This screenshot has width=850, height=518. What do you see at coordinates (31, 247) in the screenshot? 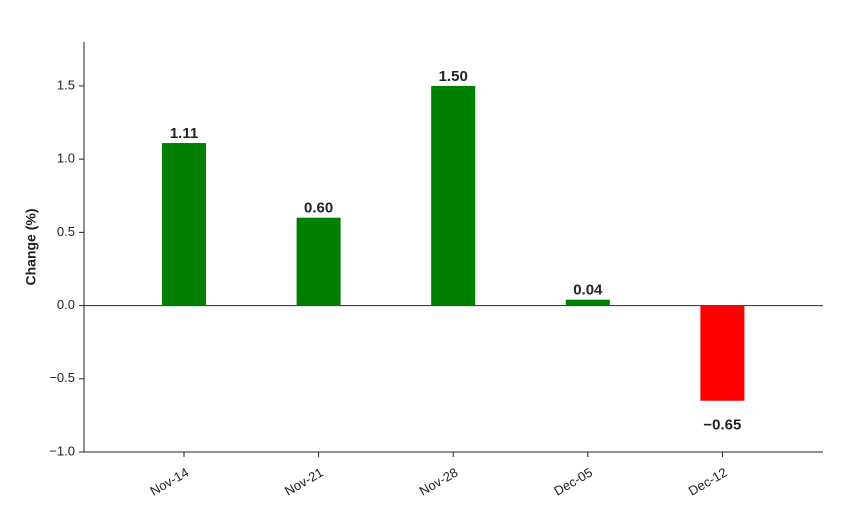
I see `y-axis-label: Change (%)` at bounding box center [31, 247].